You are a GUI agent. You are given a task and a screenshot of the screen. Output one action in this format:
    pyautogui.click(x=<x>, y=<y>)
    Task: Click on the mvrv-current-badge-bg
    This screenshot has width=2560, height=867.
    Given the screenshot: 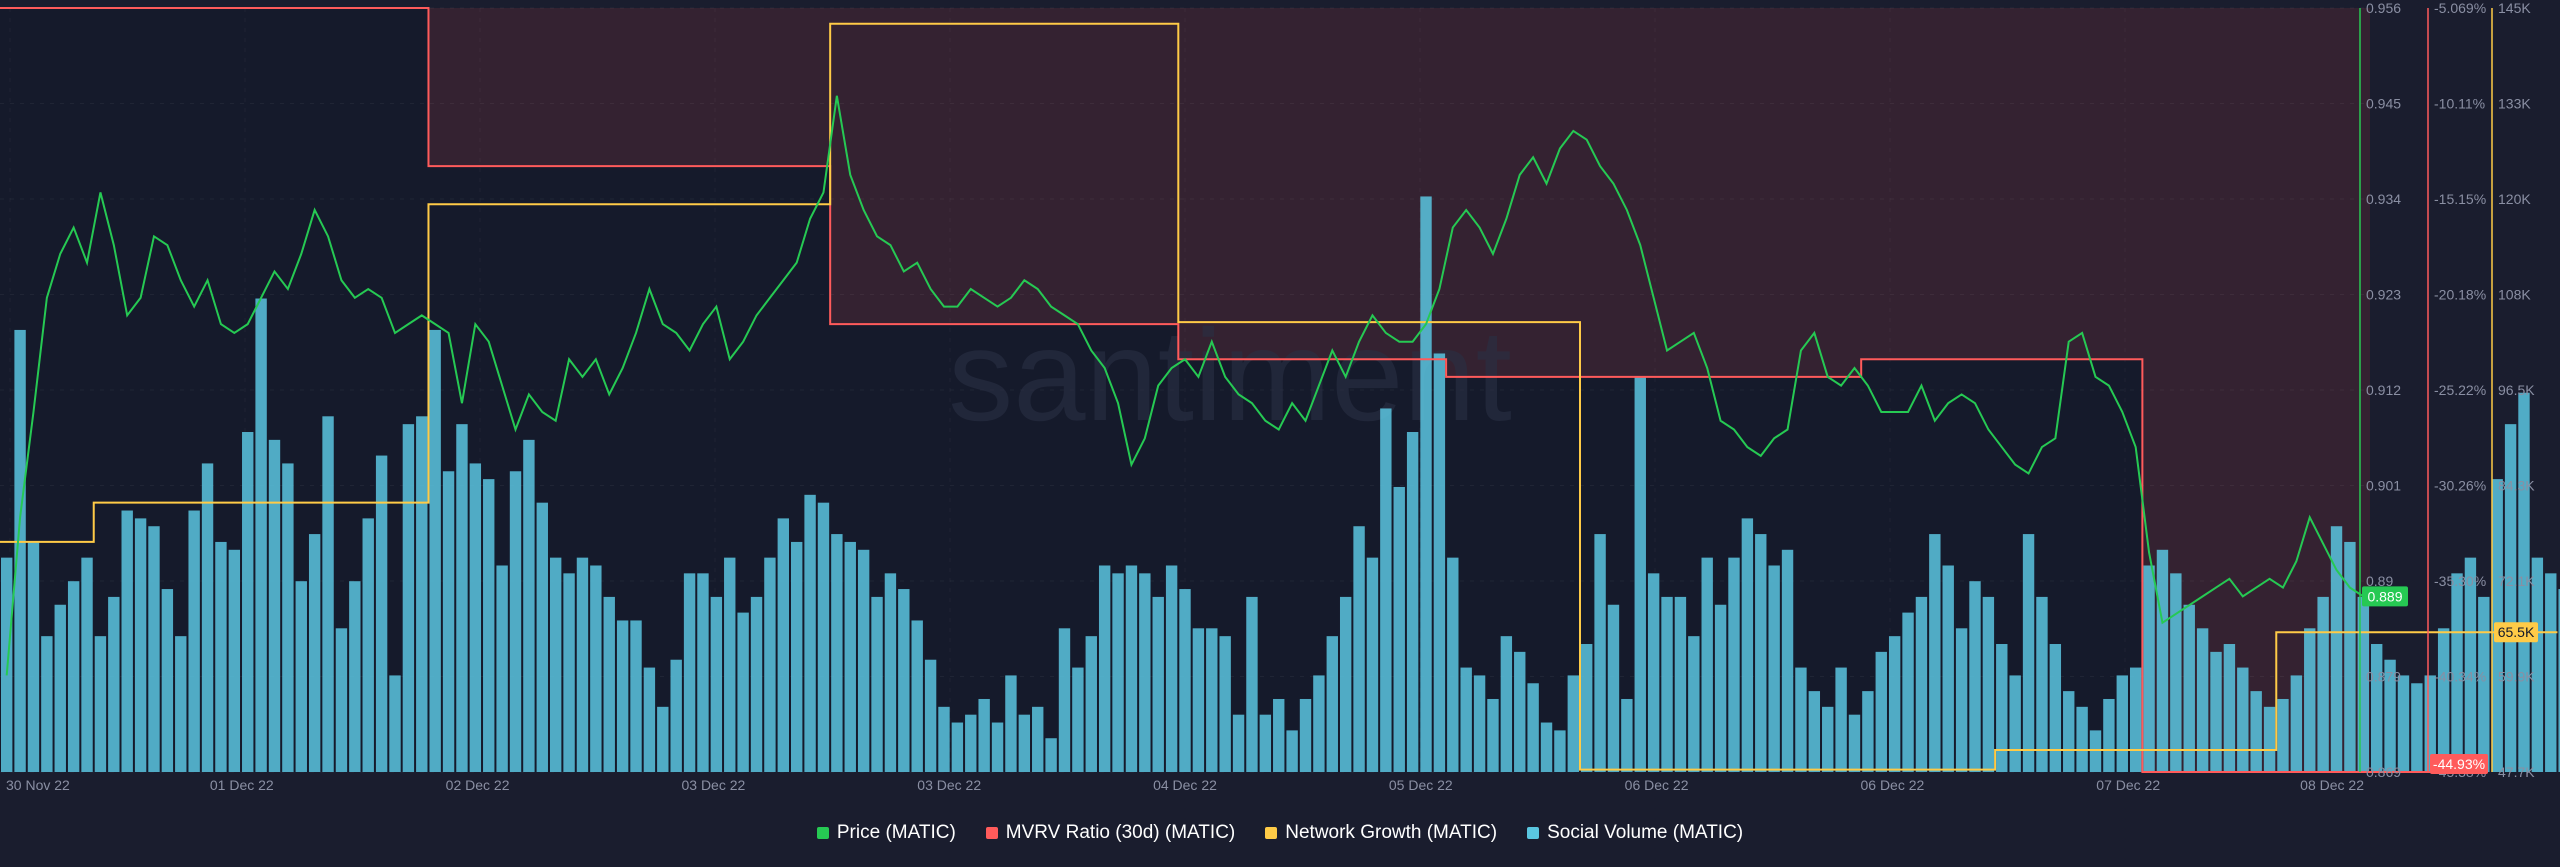 What is the action you would take?
    pyautogui.click(x=2459, y=764)
    